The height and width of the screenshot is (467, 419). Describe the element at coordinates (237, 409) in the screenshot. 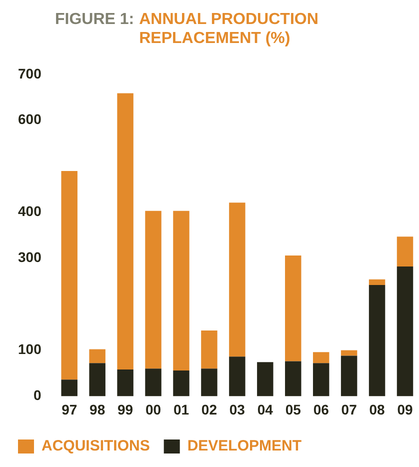

I see `x-tick-label: 03` at that location.